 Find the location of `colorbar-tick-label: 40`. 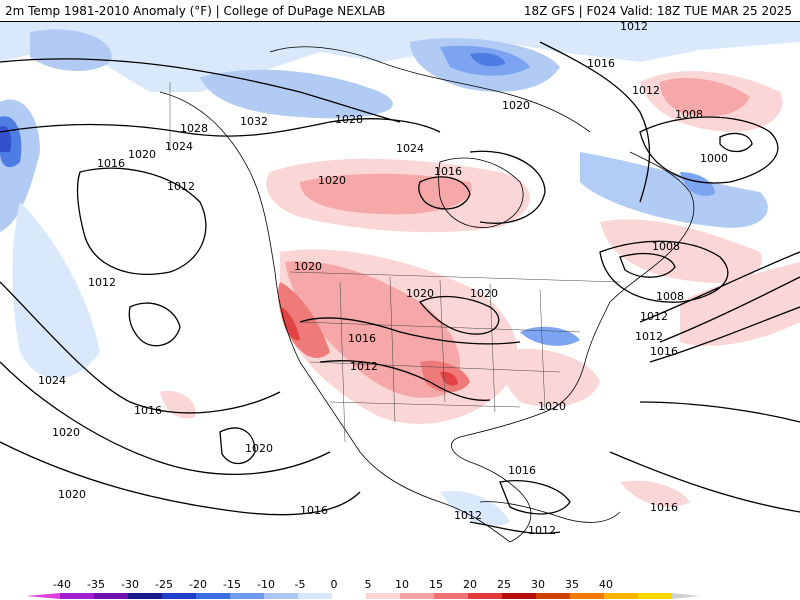

colorbar-tick-label: 40 is located at coordinates (606, 584).